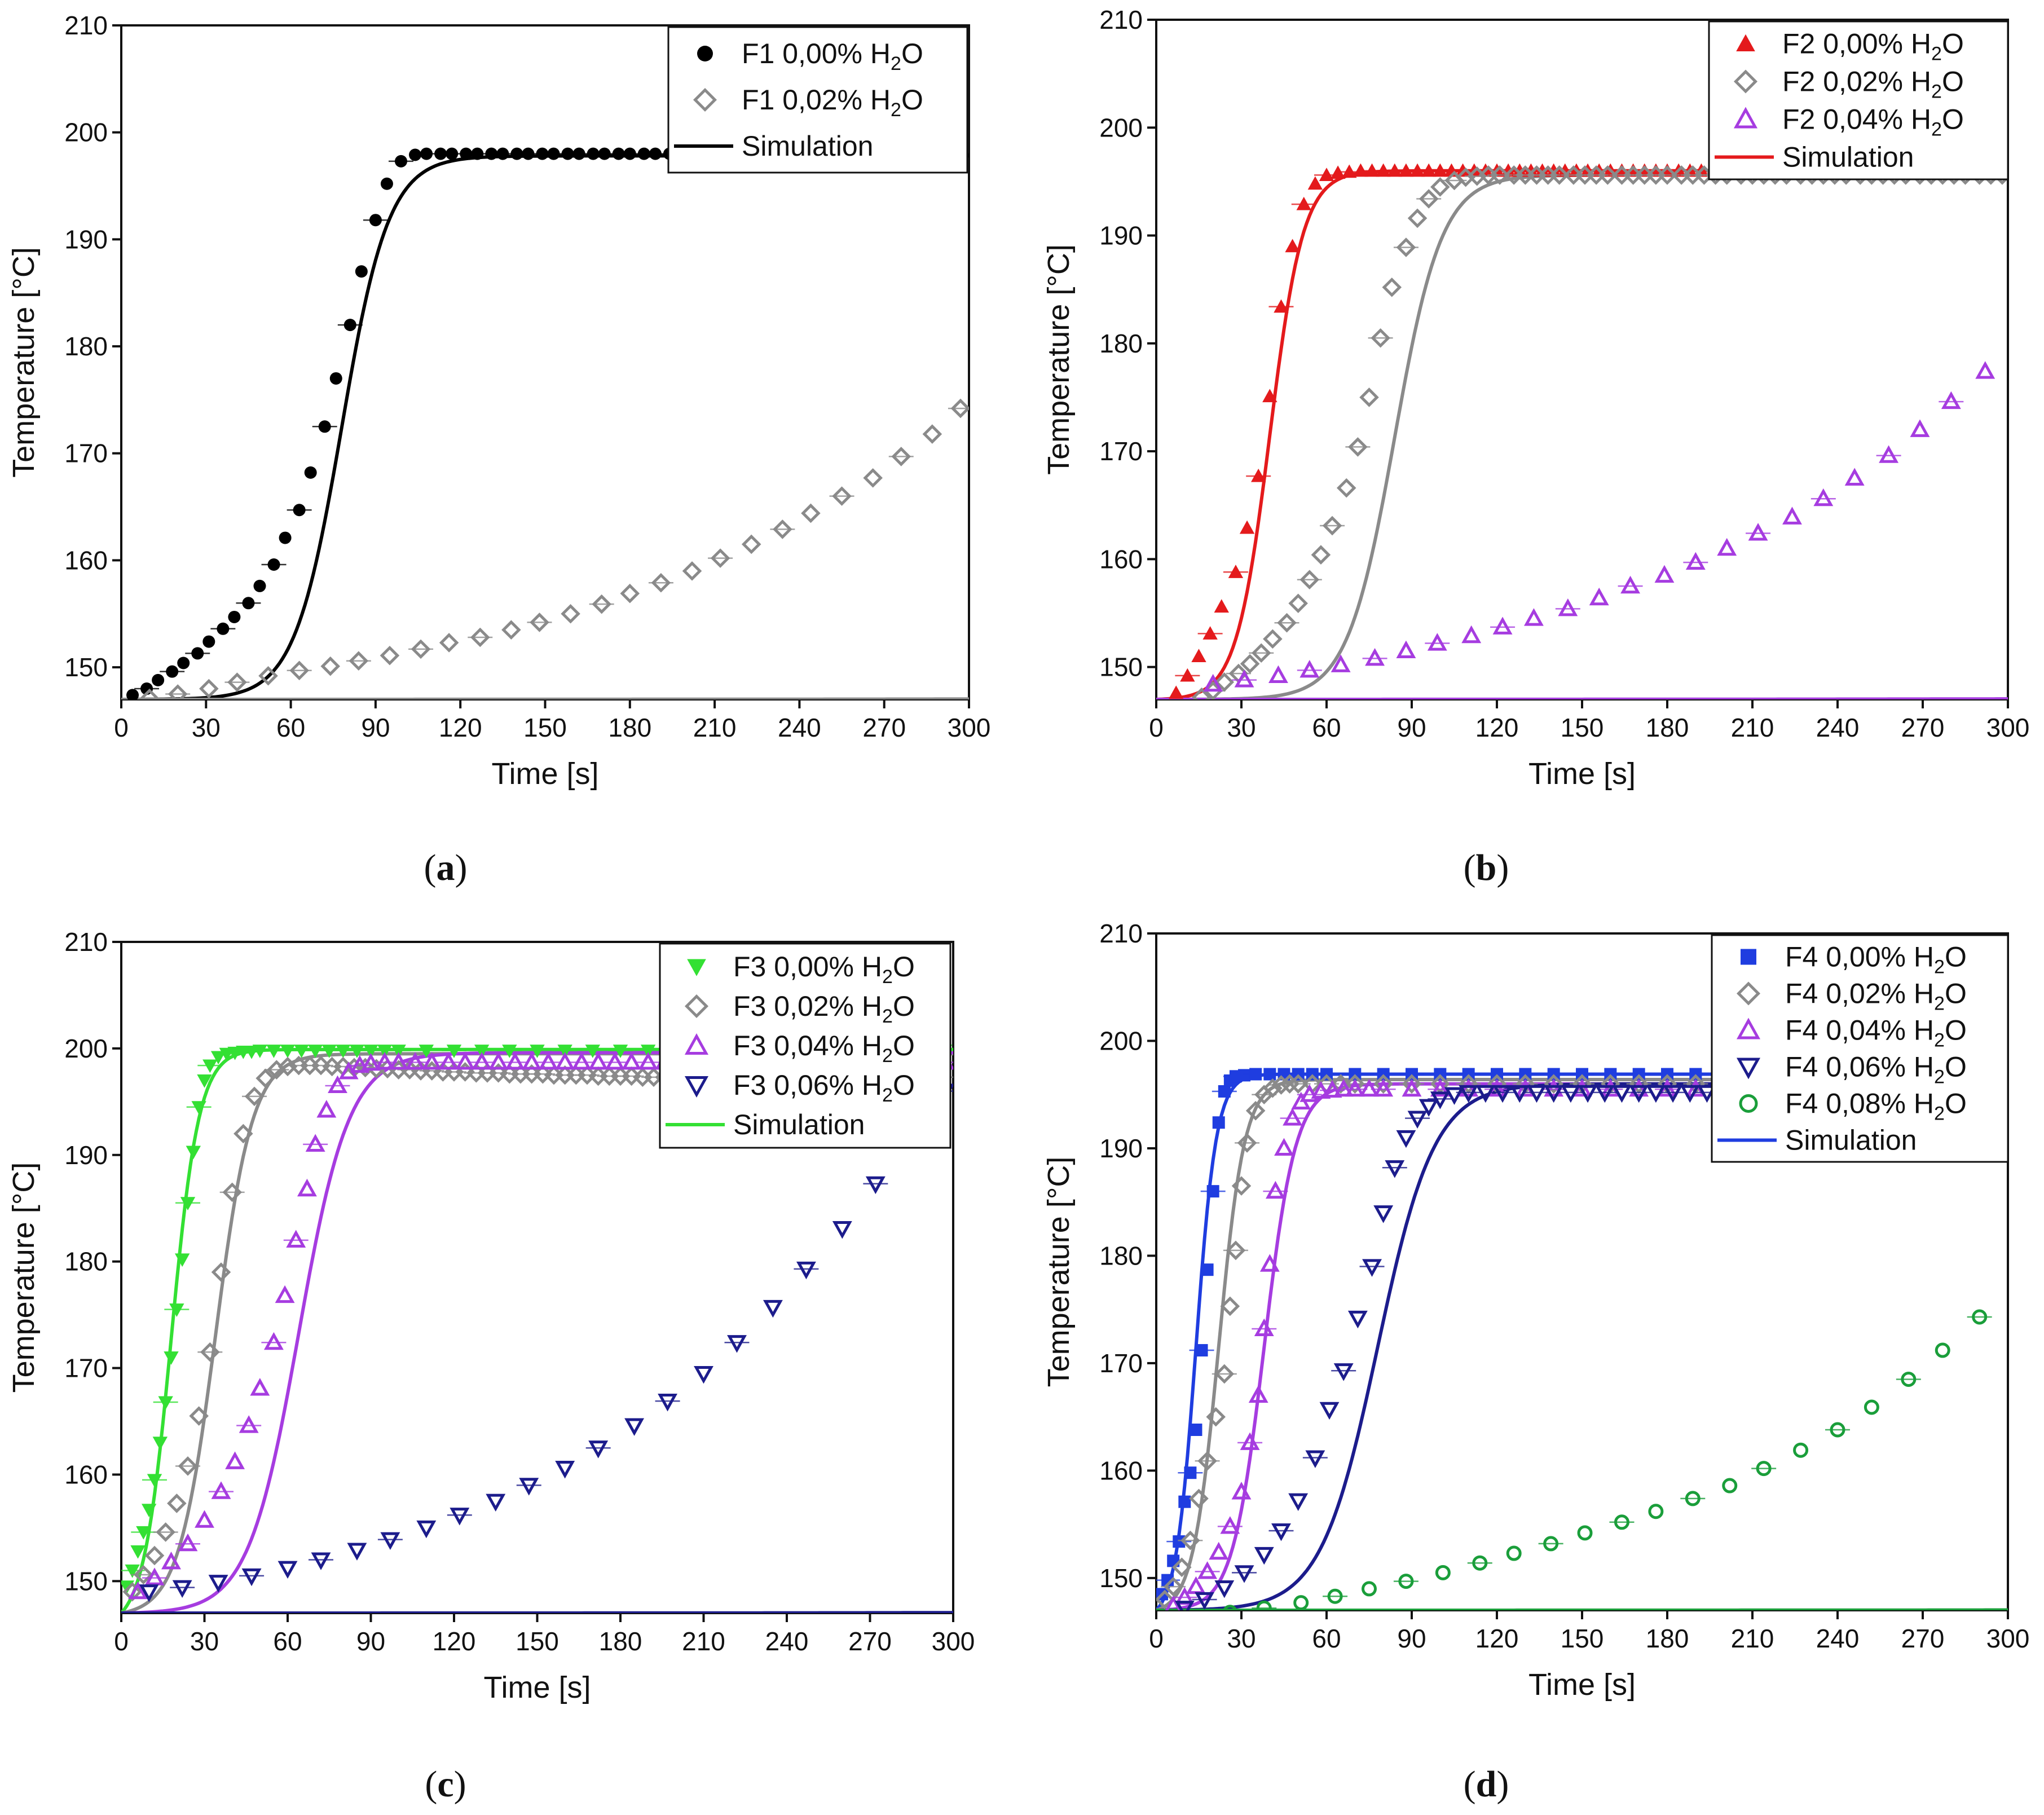 The image size is (2044, 1815). I want to click on series-f2-0-00-h2o, so click(1587, 431).